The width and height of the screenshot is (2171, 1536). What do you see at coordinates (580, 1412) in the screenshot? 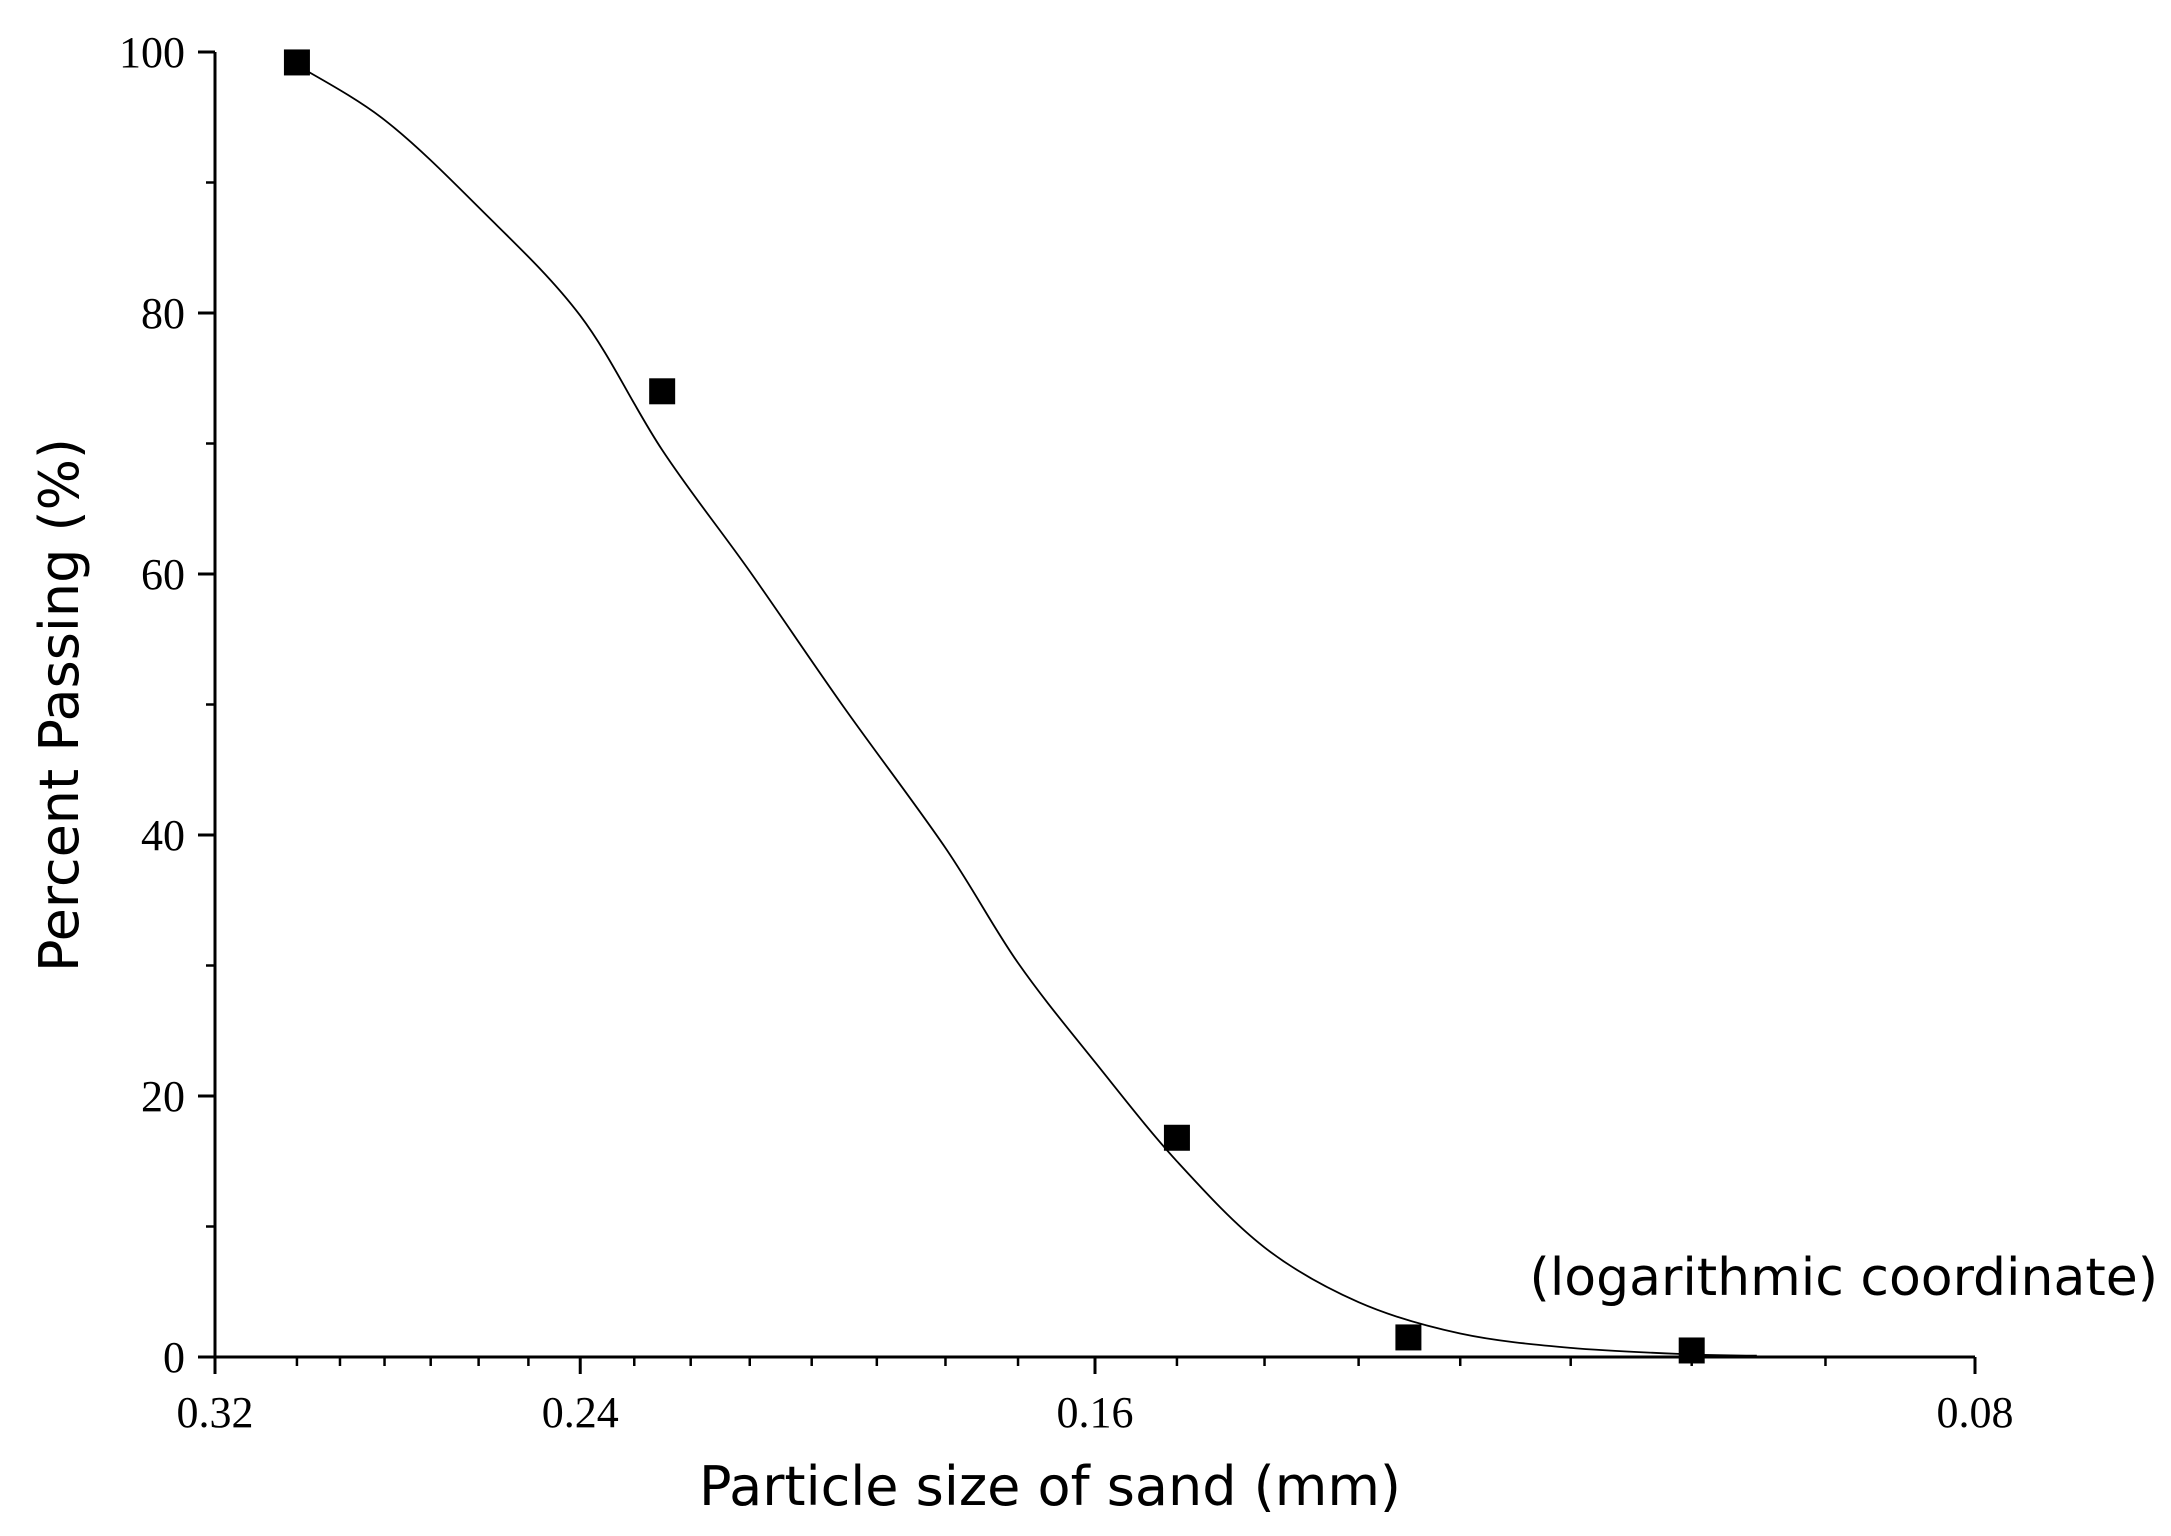
I see `x-tick-label: 0.24` at bounding box center [580, 1412].